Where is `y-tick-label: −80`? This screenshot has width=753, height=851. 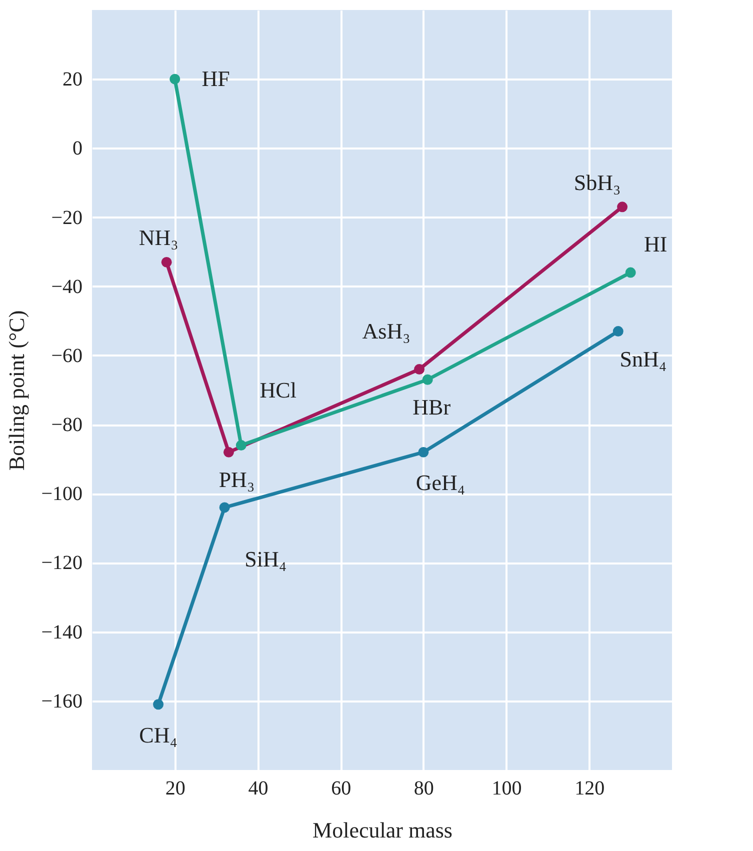 y-tick-label: −80 is located at coordinates (66, 425).